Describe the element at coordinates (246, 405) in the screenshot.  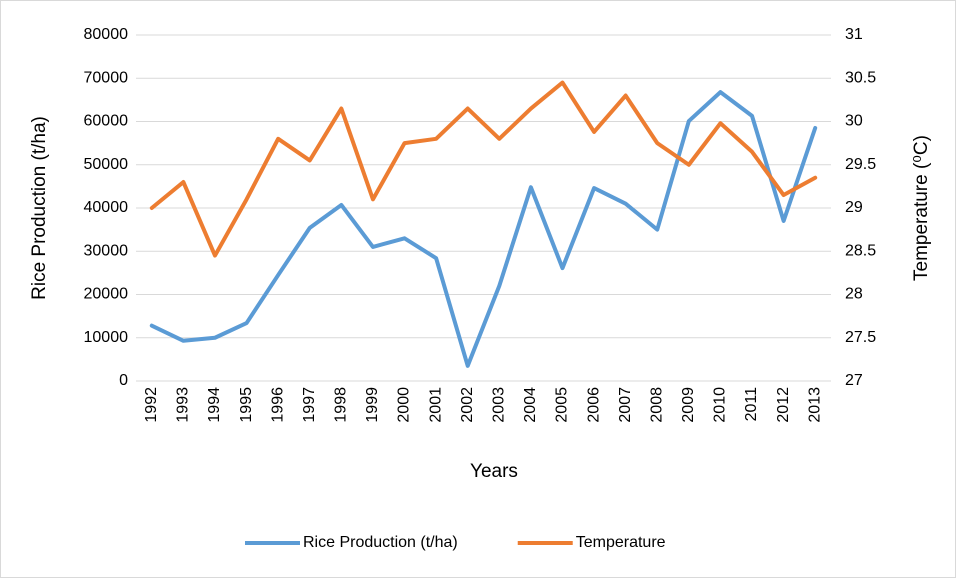
I see `x-tick-label: 1995` at that location.